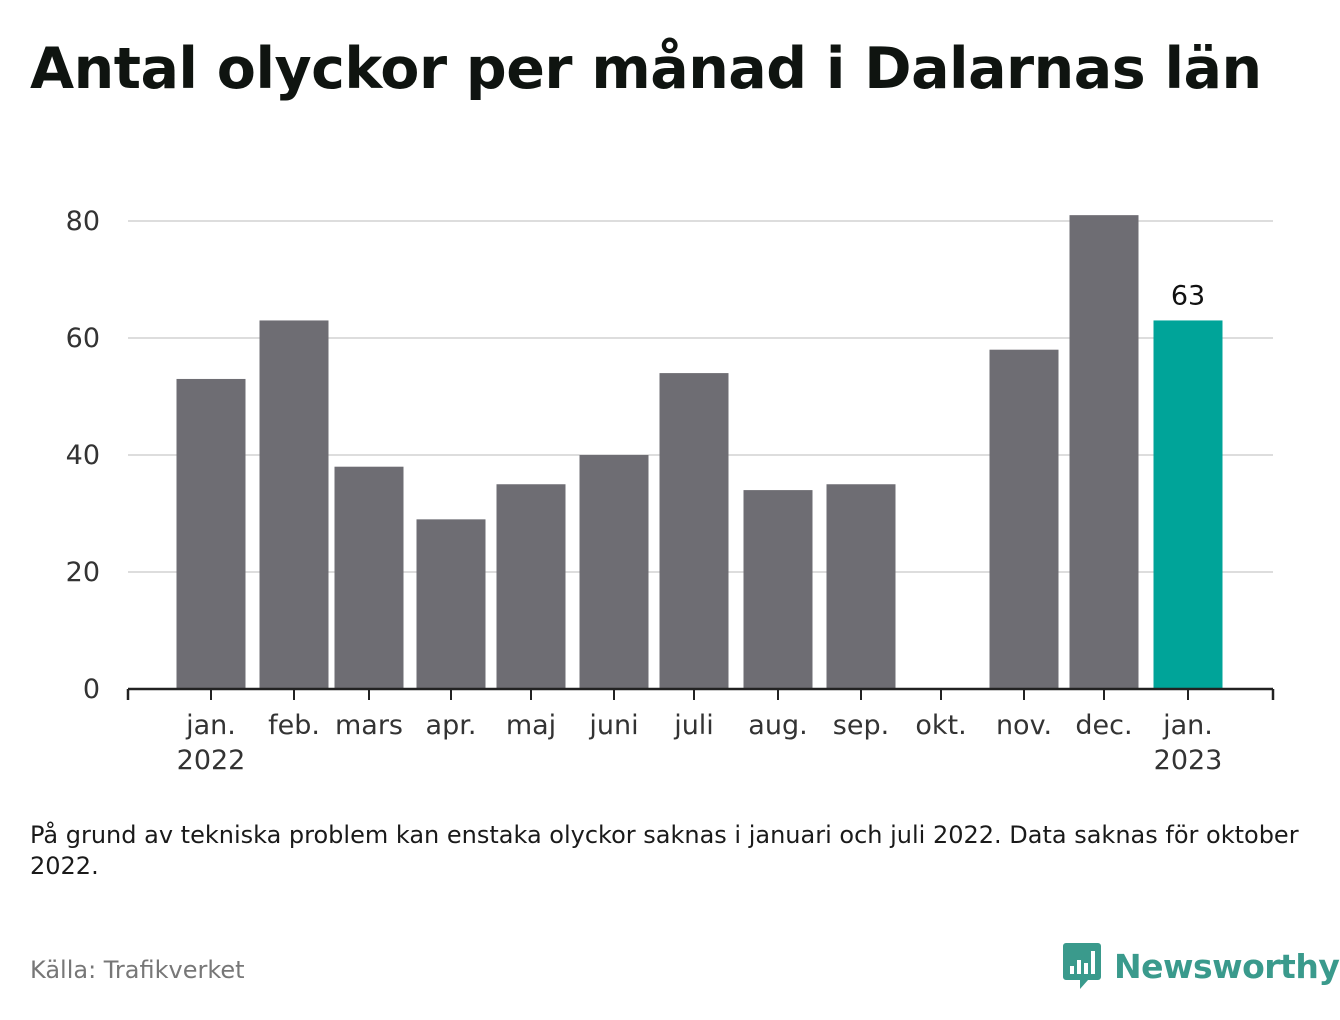 This screenshot has height=1020, width=1340. I want to click on x-tick-label: sep., so click(861, 725).